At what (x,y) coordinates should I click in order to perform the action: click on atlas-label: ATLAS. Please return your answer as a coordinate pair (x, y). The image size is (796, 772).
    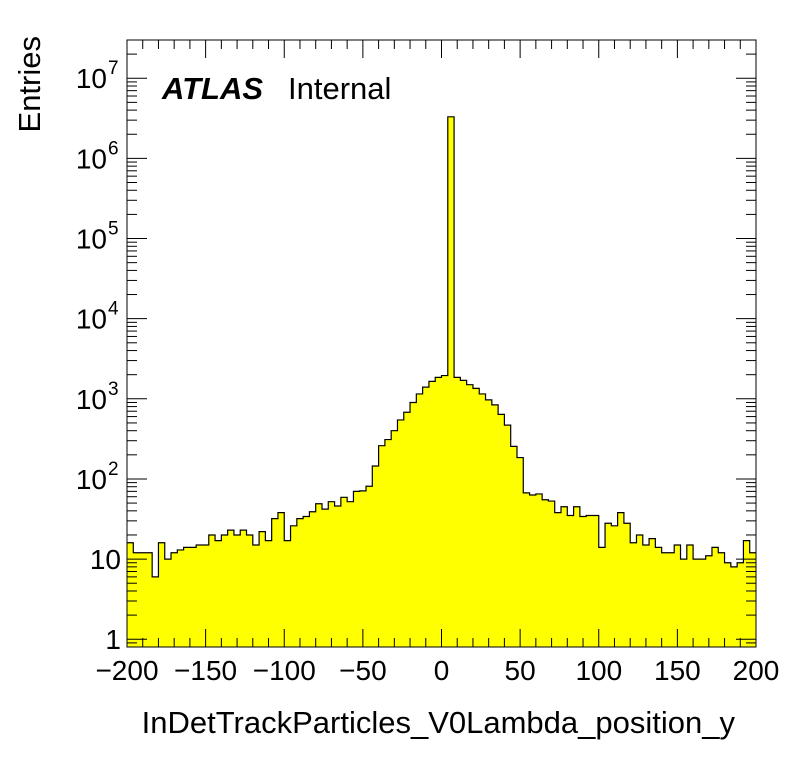
    Looking at the image, I should click on (212, 88).